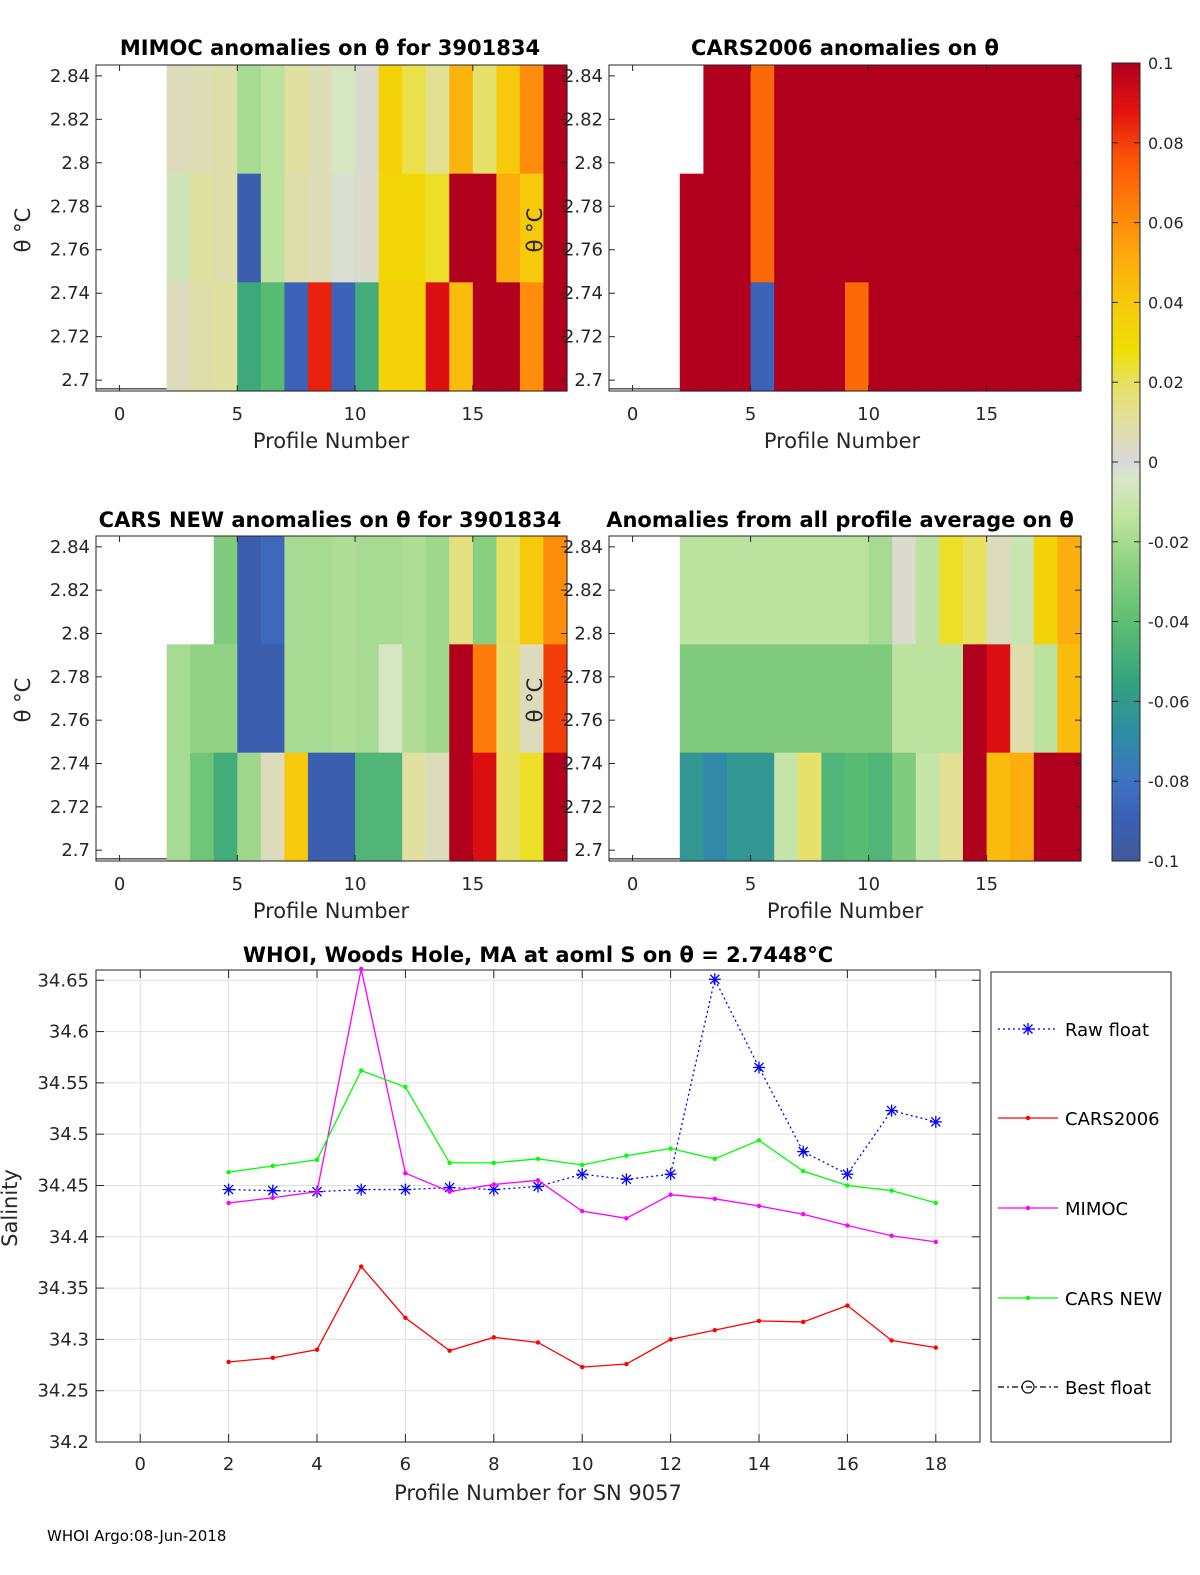 The width and height of the screenshot is (1200, 1575). I want to click on colorbar-tick-label: 0.04, so click(1166, 302).